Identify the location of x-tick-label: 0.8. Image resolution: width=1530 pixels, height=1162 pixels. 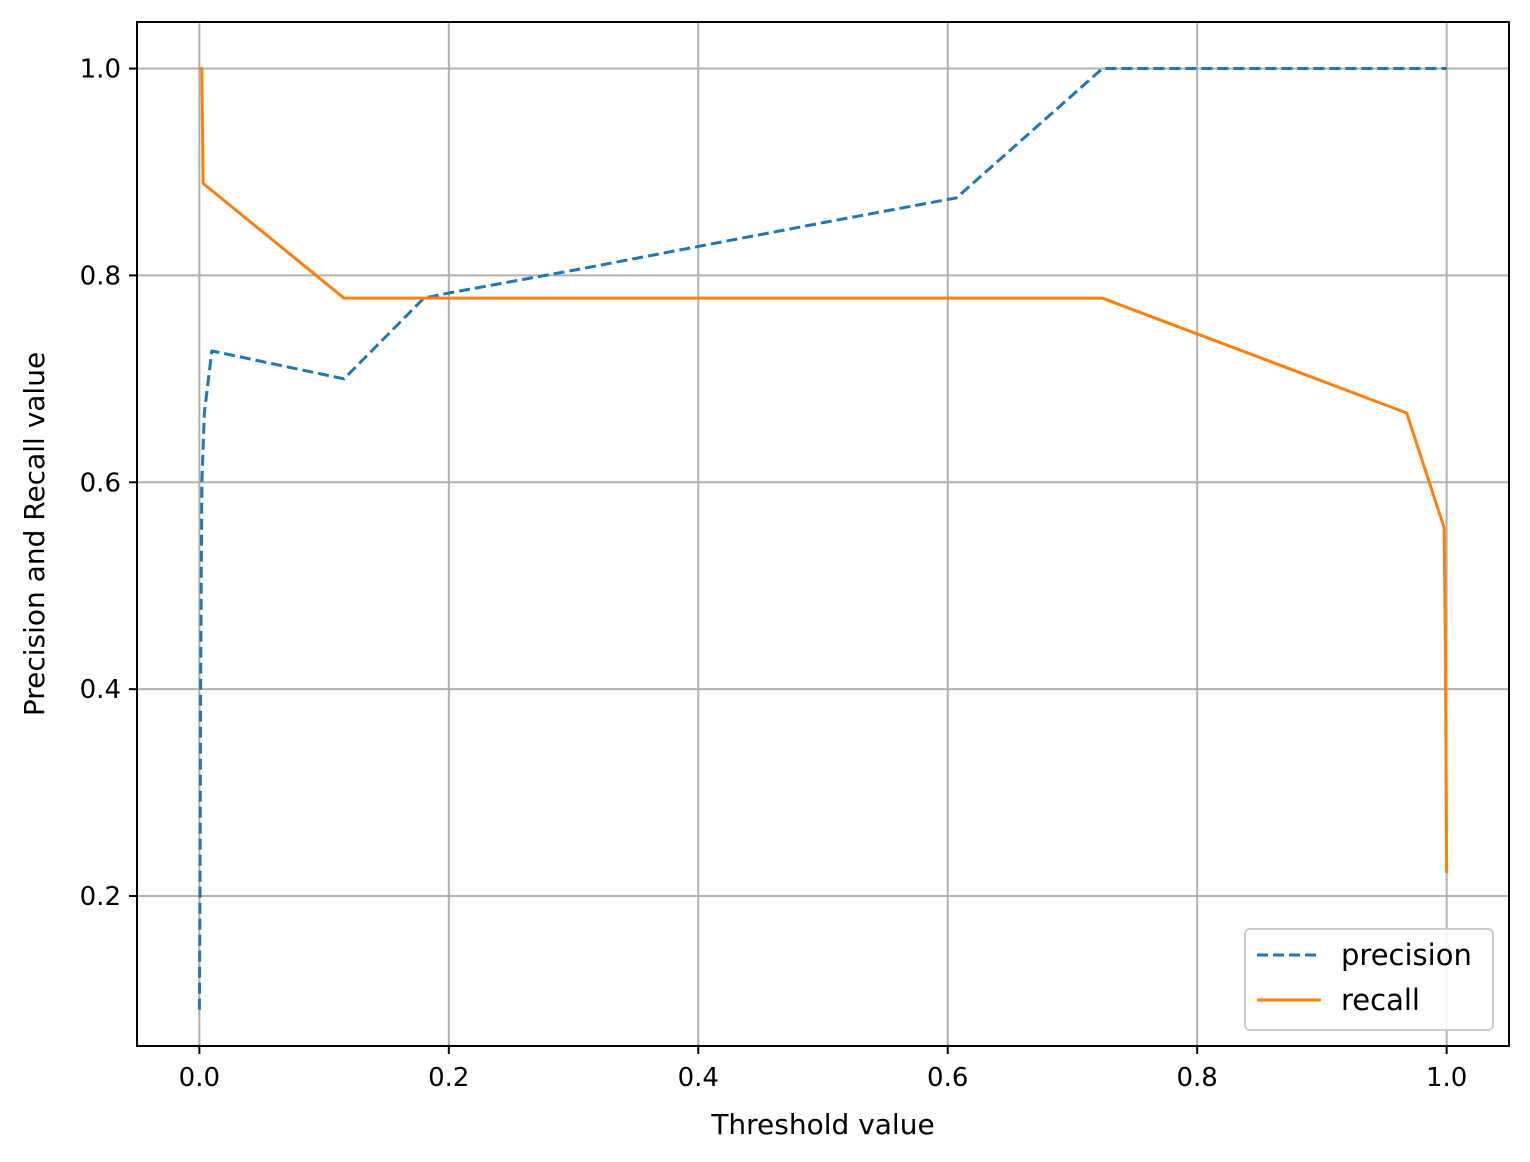
(1197, 1078).